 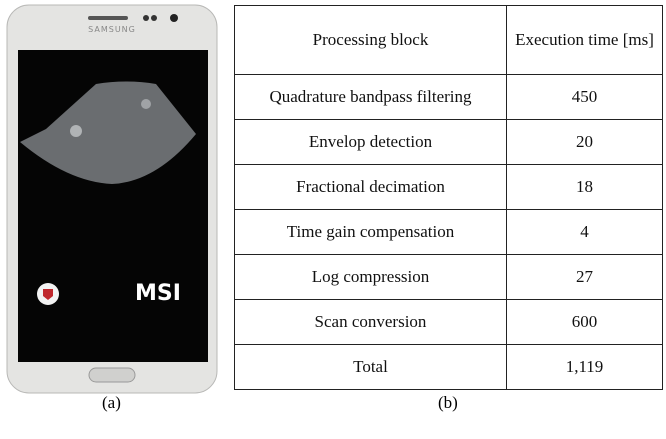 What do you see at coordinates (174, 18) in the screenshot?
I see `camera` at bounding box center [174, 18].